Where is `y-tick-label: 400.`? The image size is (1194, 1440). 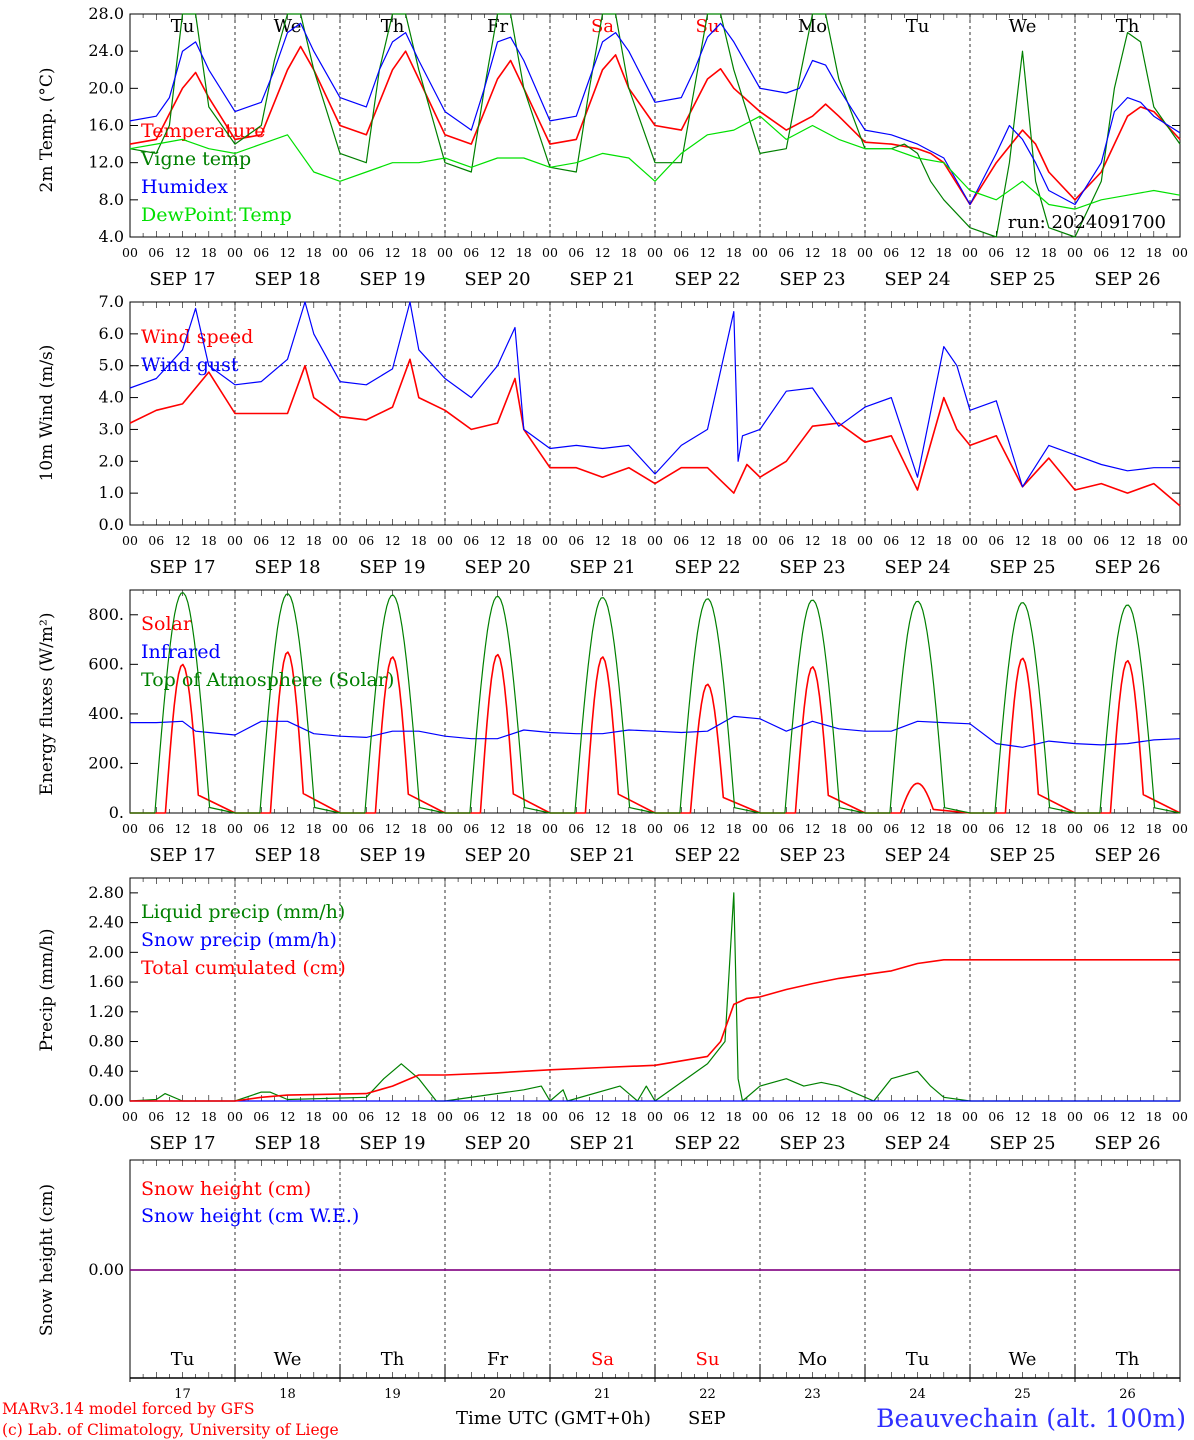
y-tick-label: 400. is located at coordinates (106, 713).